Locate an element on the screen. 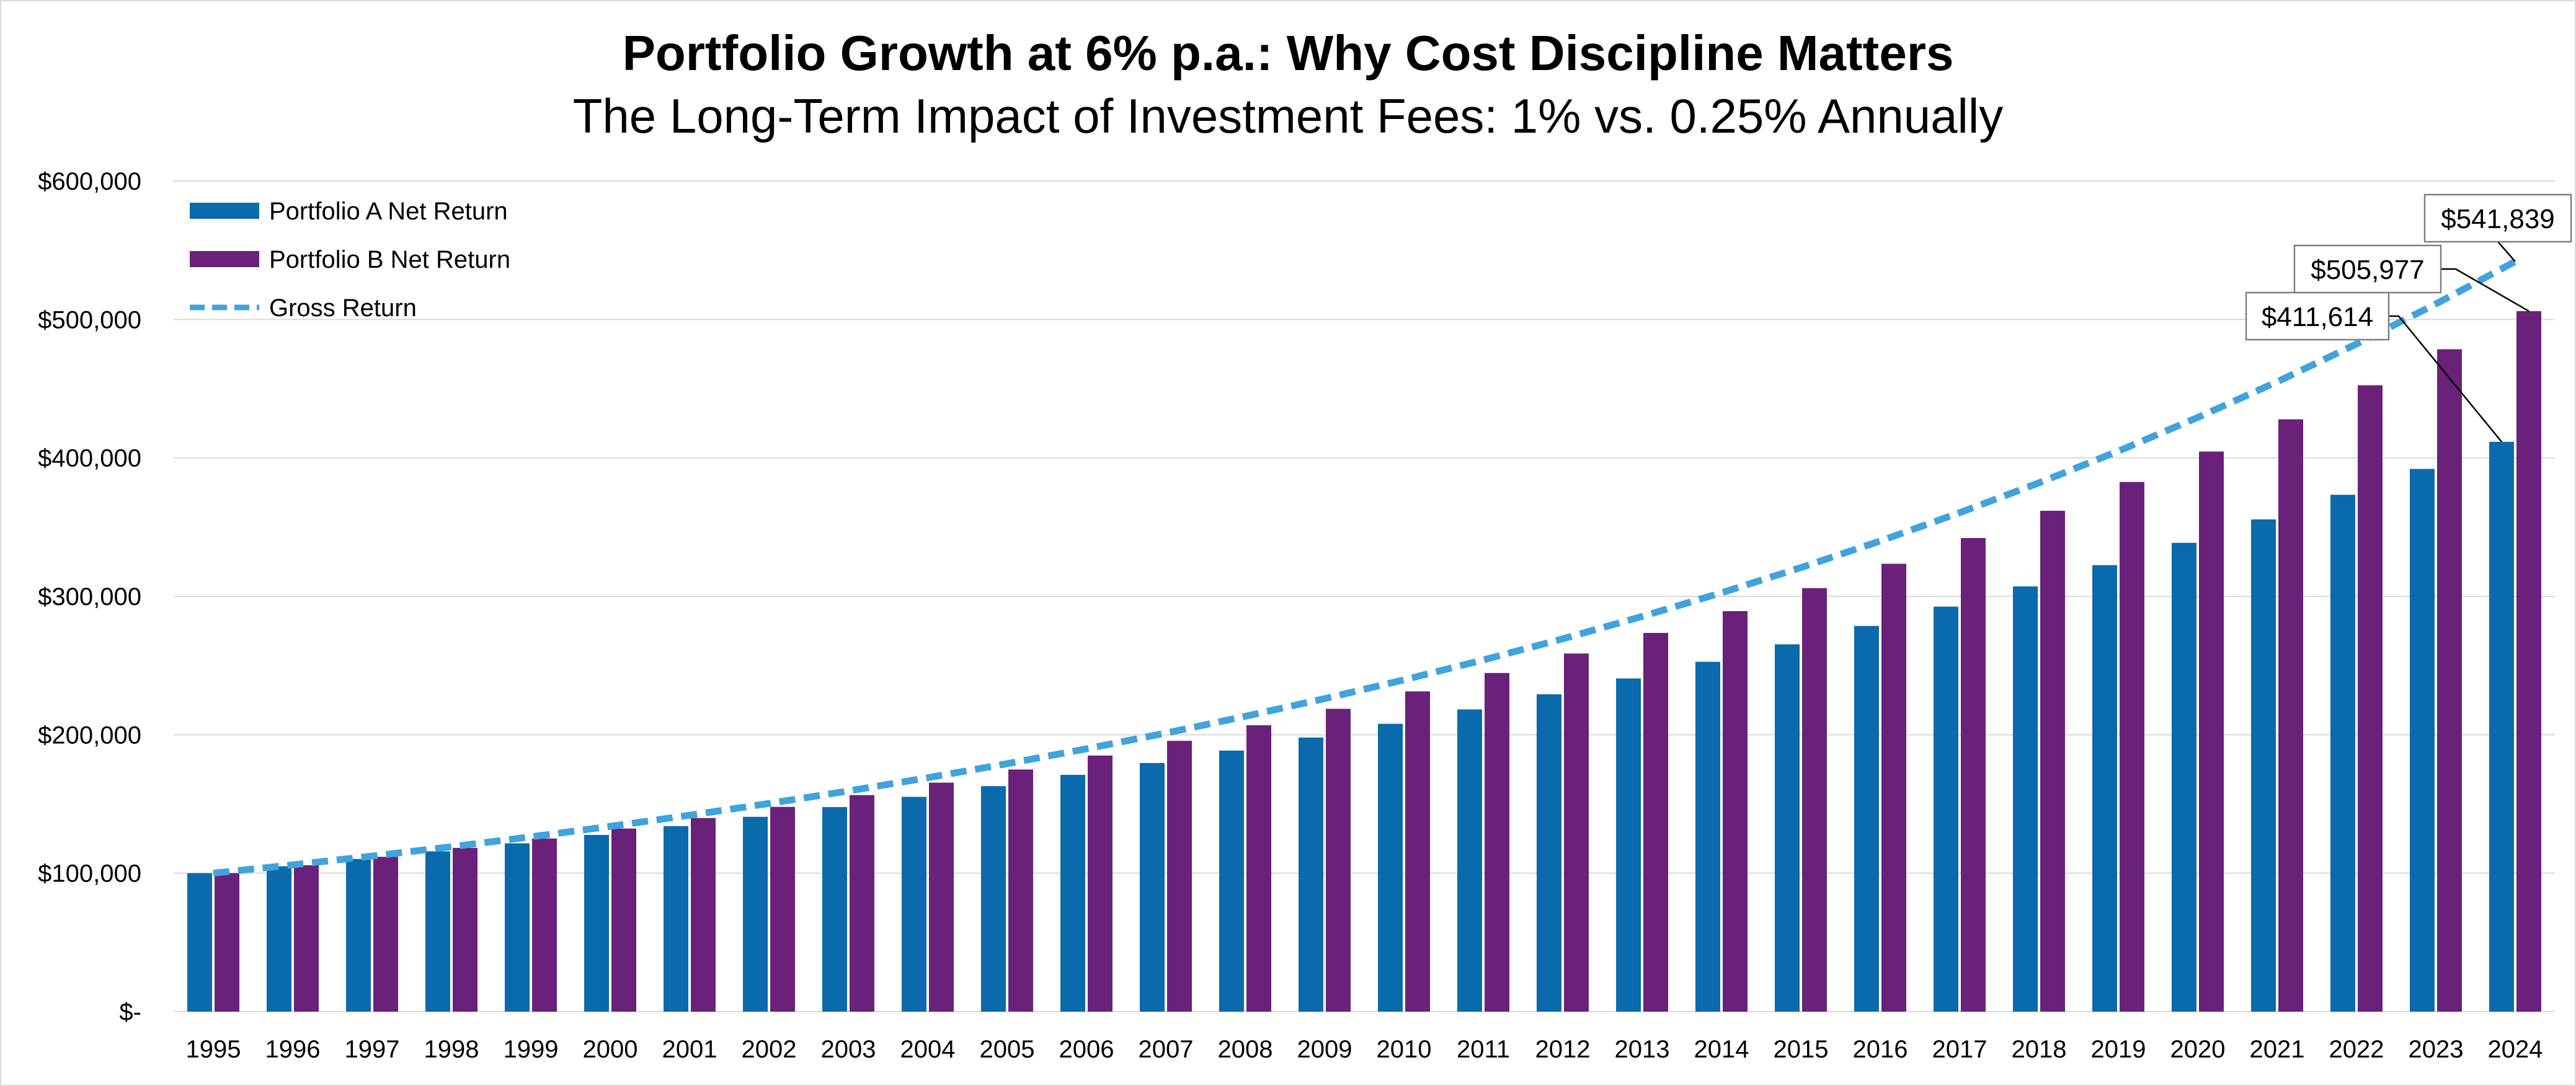  bar-portfolio-a-net-return-2004 is located at coordinates (914, 905).